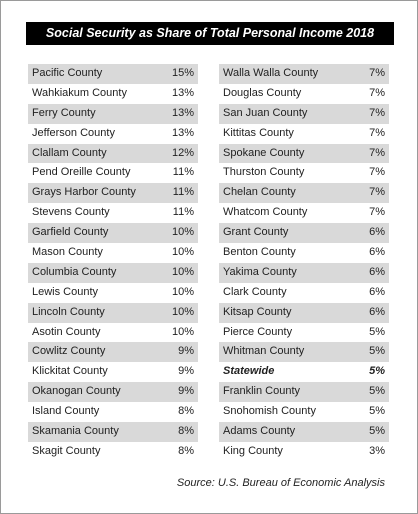 The height and width of the screenshot is (514, 418). I want to click on table-row: Clallam County 12%, so click(113, 153).